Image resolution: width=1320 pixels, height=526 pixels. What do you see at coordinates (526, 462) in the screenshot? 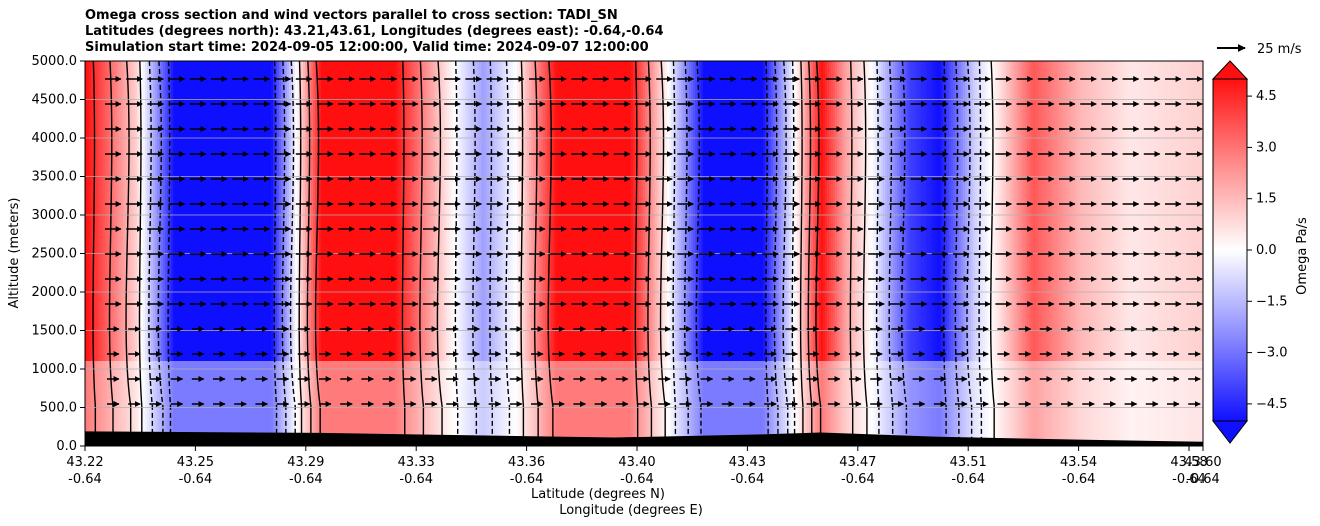
I see `x-tick-label-lat: 43.36` at bounding box center [526, 462].